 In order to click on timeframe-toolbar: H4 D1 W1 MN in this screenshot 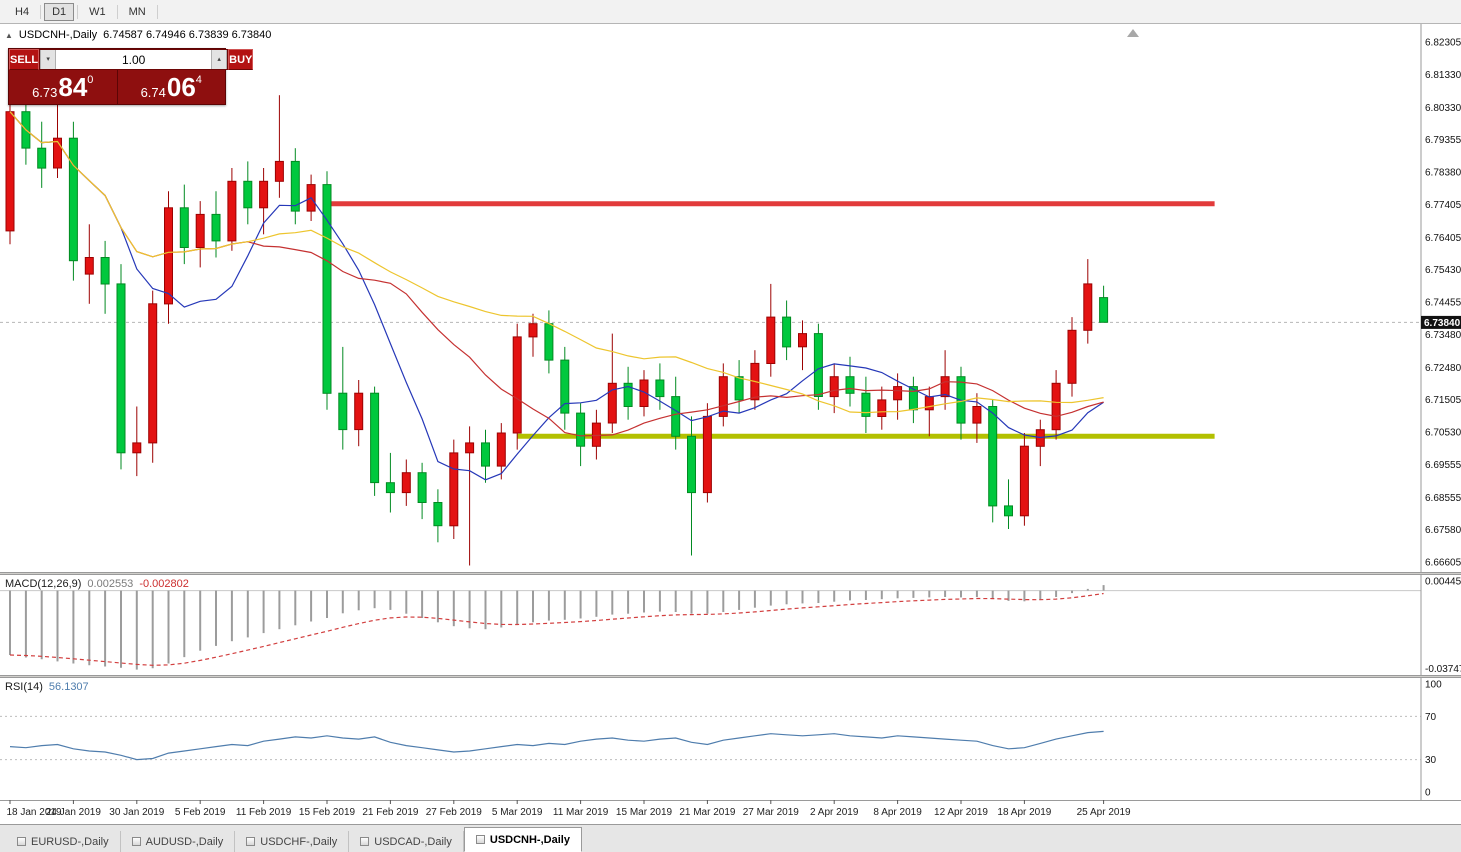, I will do `click(730, 12)`.